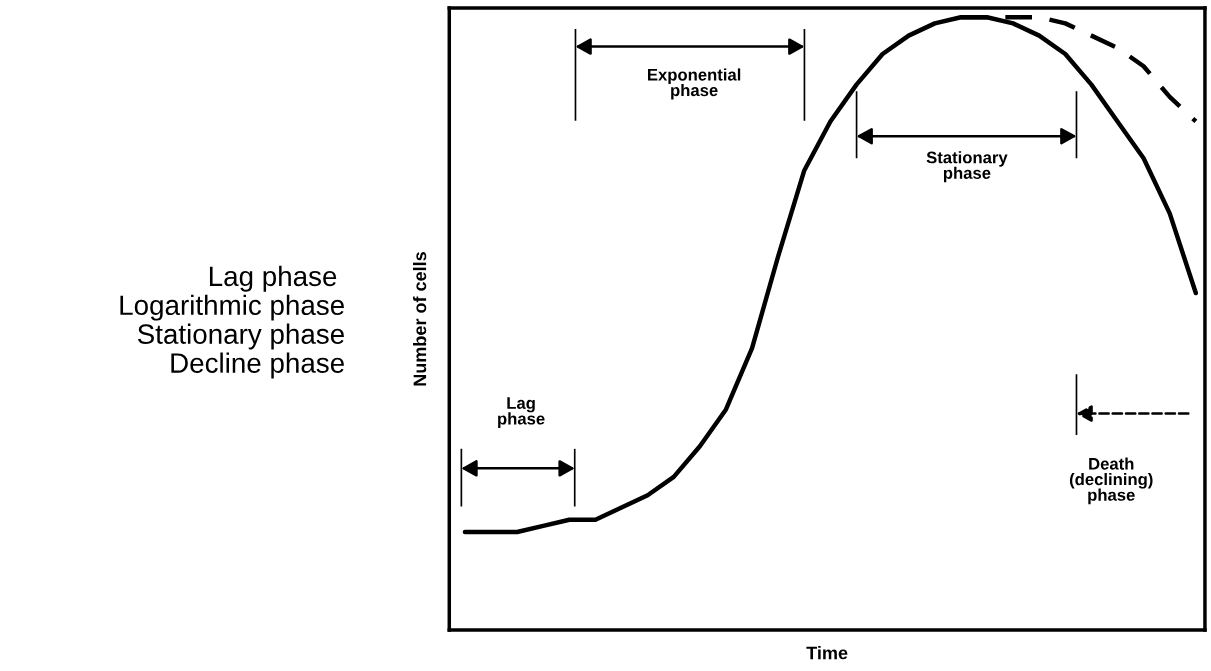 The width and height of the screenshot is (1211, 671). What do you see at coordinates (827, 653) in the screenshot?
I see `x-axis-title: Time` at bounding box center [827, 653].